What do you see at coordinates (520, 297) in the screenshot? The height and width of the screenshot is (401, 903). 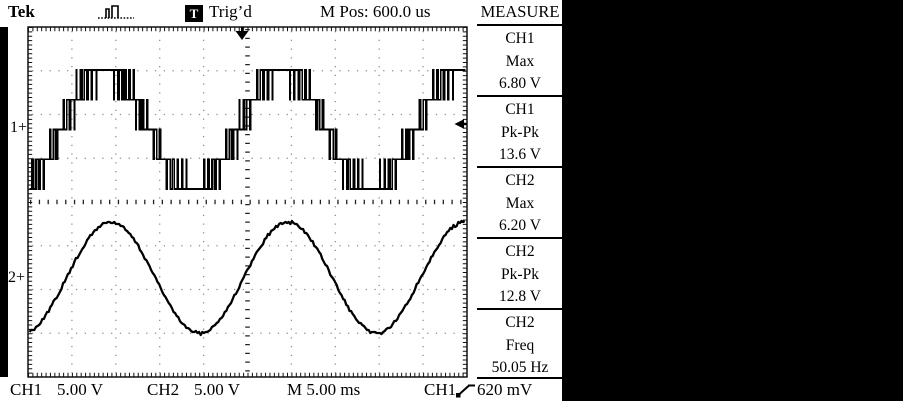 I see `measure-value: 12.8 V` at bounding box center [520, 297].